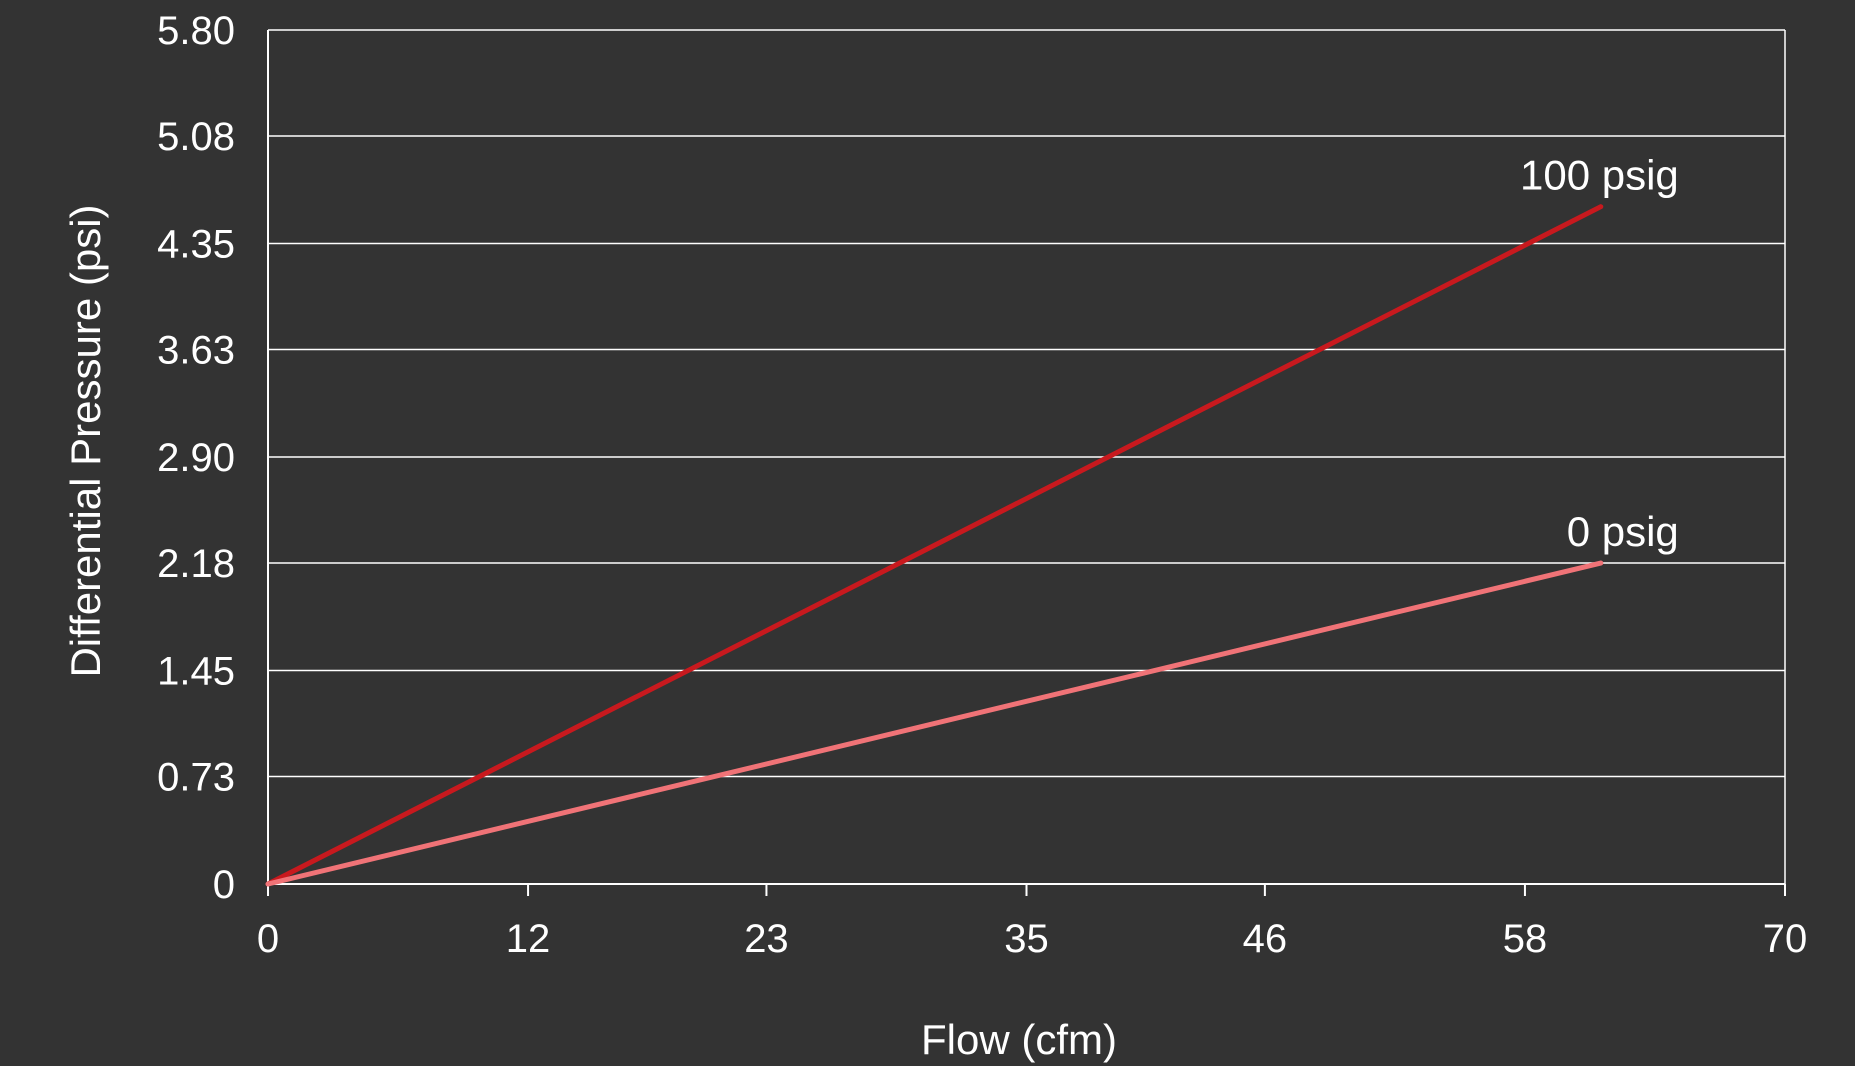  I want to click on y-tick-label: 3.63, so click(196, 351).